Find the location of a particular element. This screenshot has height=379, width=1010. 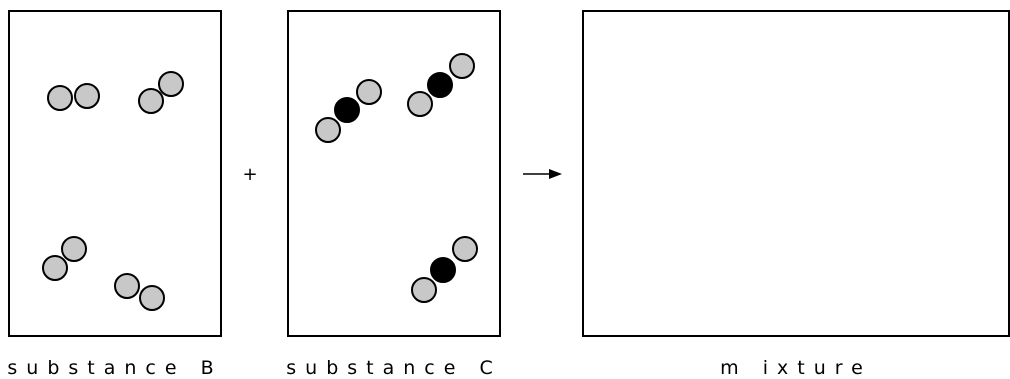

substance-c-label: substance C is located at coordinates (393, 368).